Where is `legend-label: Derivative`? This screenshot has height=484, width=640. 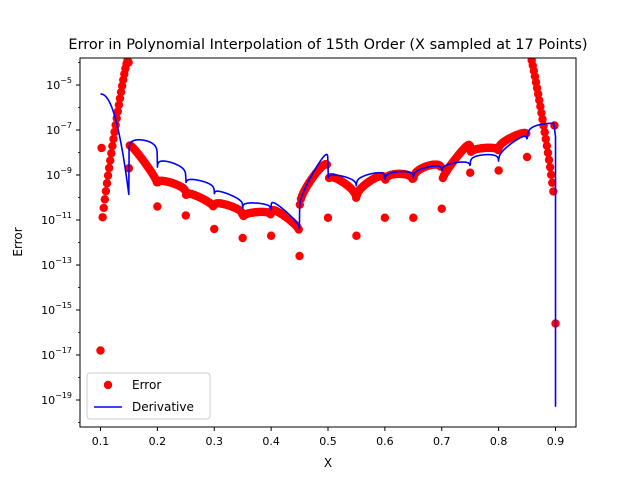
legend-label: Derivative is located at coordinates (163, 407).